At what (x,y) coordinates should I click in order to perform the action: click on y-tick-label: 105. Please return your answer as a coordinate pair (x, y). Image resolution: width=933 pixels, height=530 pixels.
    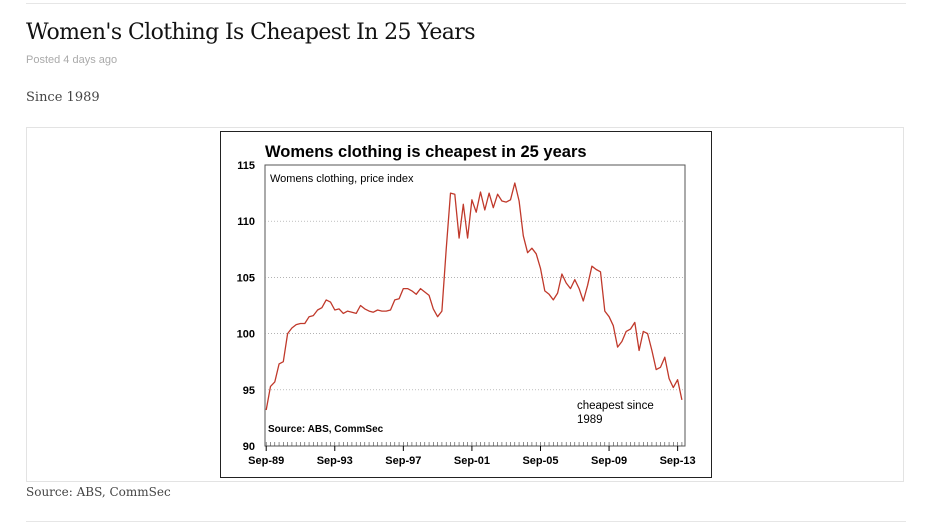
    Looking at the image, I should click on (246, 278).